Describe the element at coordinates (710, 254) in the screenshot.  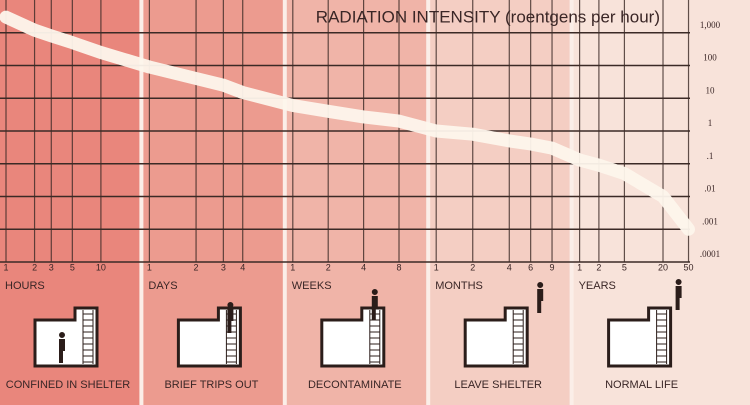
I see `y-tick-label: .0001` at that location.